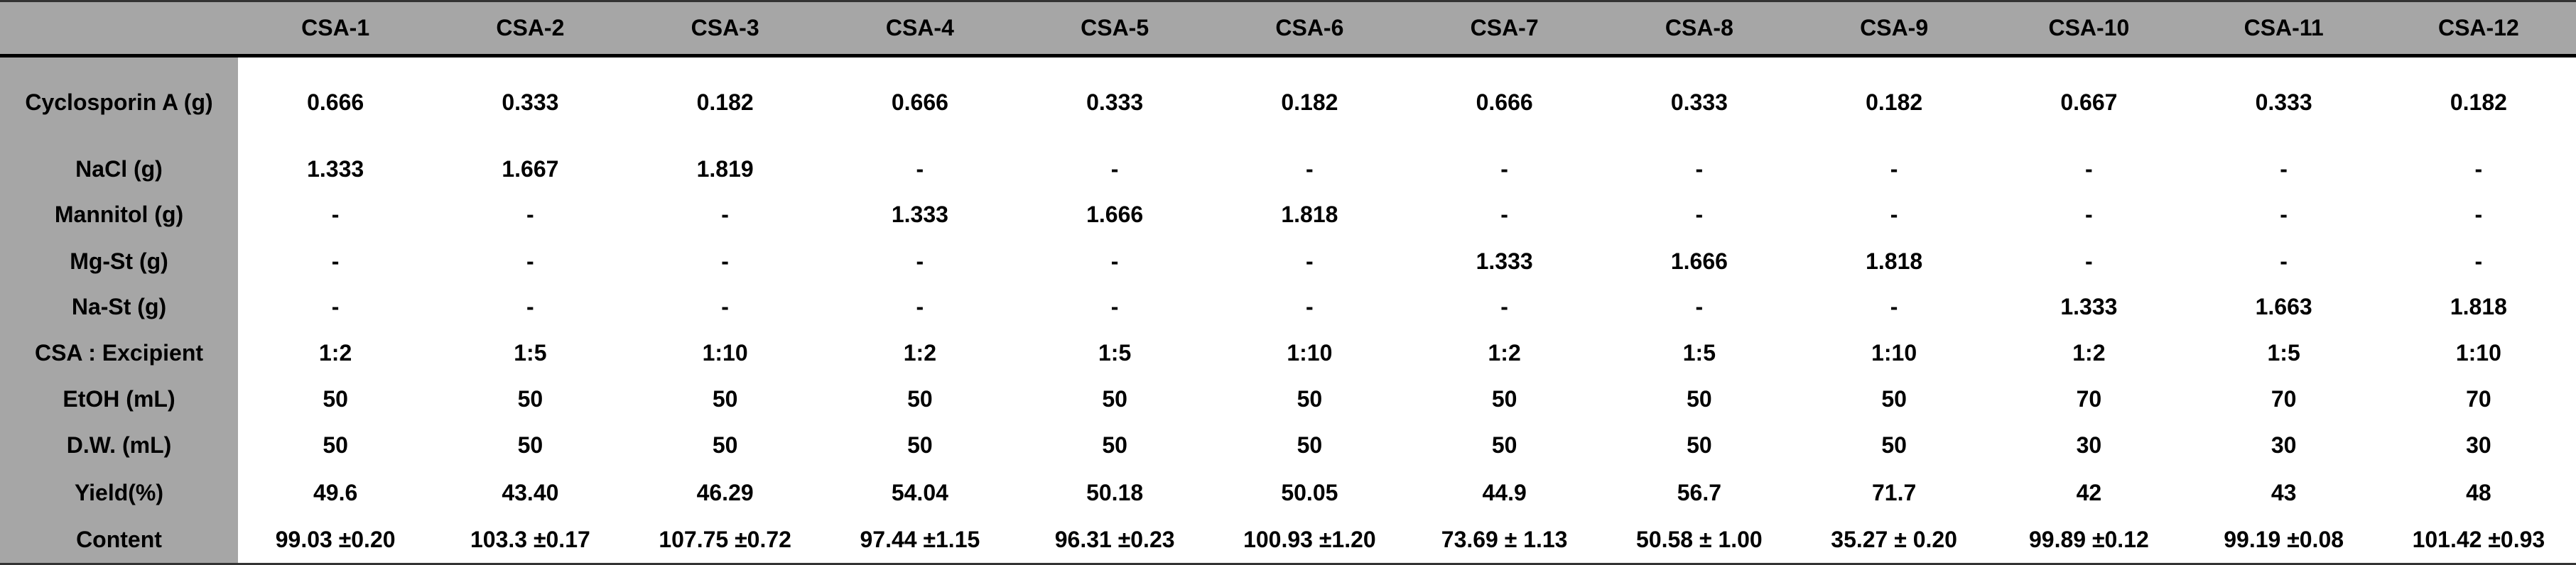  What do you see at coordinates (2283, 541) in the screenshot?
I see `table-cell: 99.19 ±0.08` at bounding box center [2283, 541].